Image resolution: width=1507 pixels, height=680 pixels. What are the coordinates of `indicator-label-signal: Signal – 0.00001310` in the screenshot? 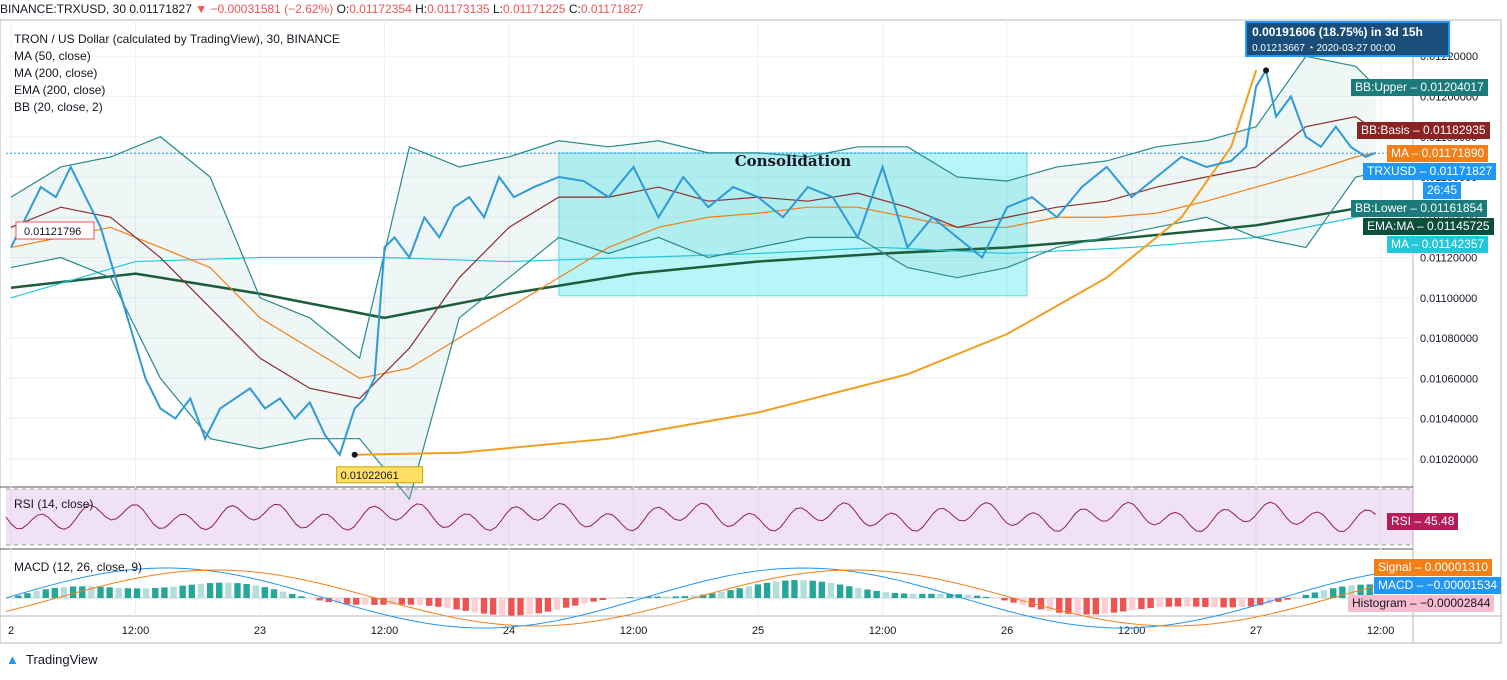 It's located at (1433, 567).